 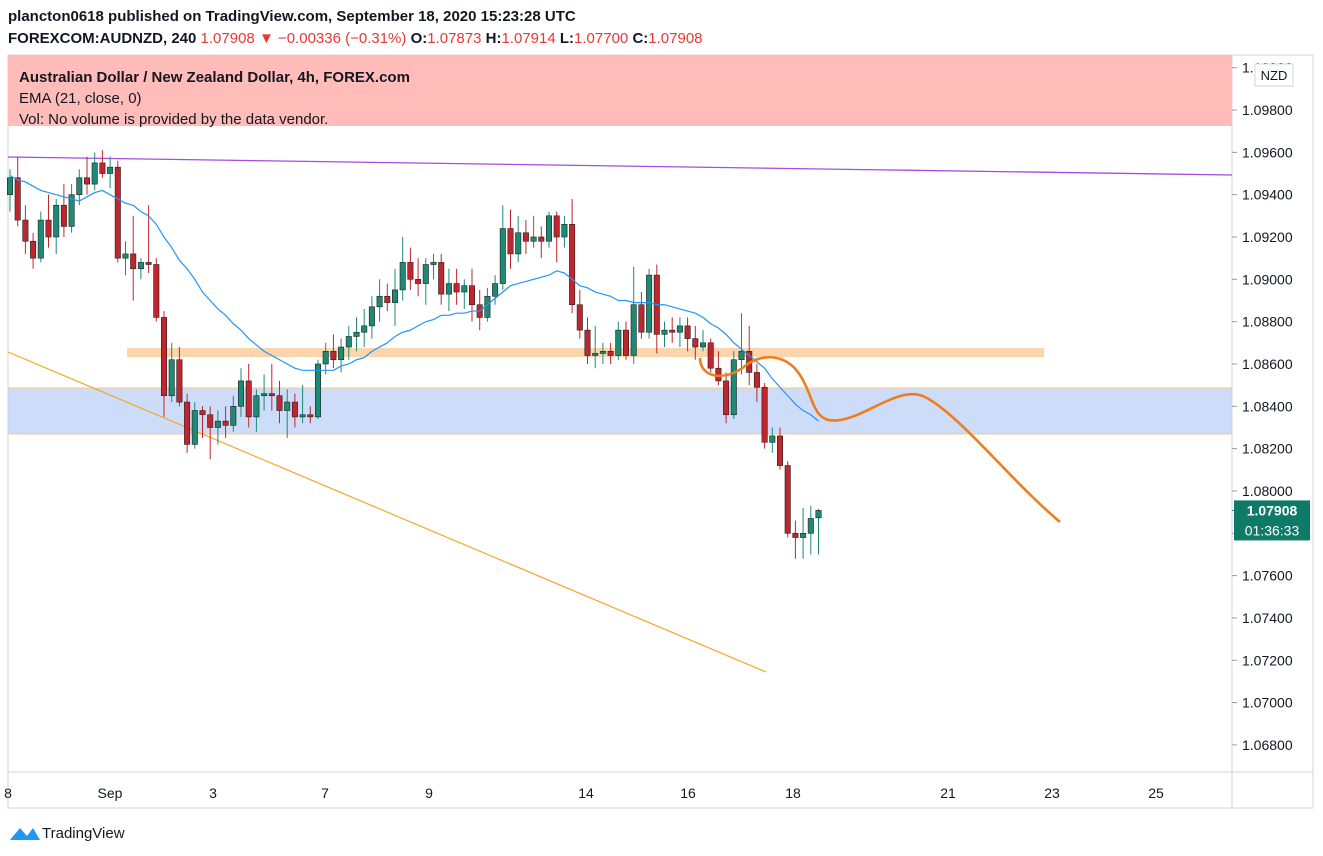 I want to click on h: 1.07914, so click(x=528, y=38).